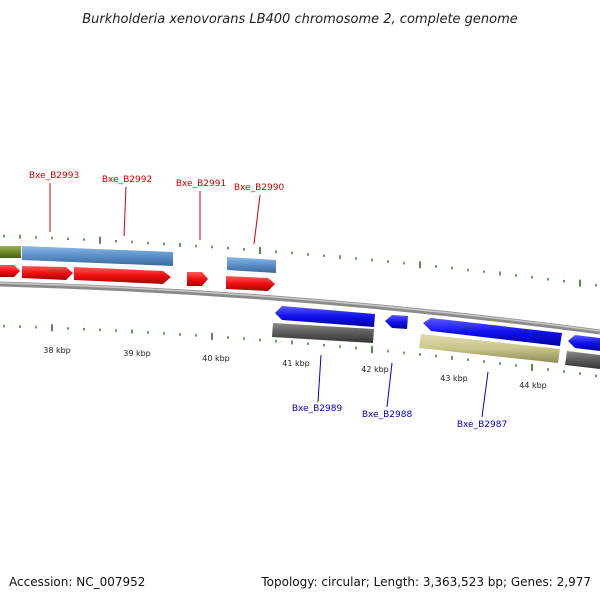  What do you see at coordinates (77, 582) in the screenshot?
I see `accession-text: Accession: NC_007952` at bounding box center [77, 582].